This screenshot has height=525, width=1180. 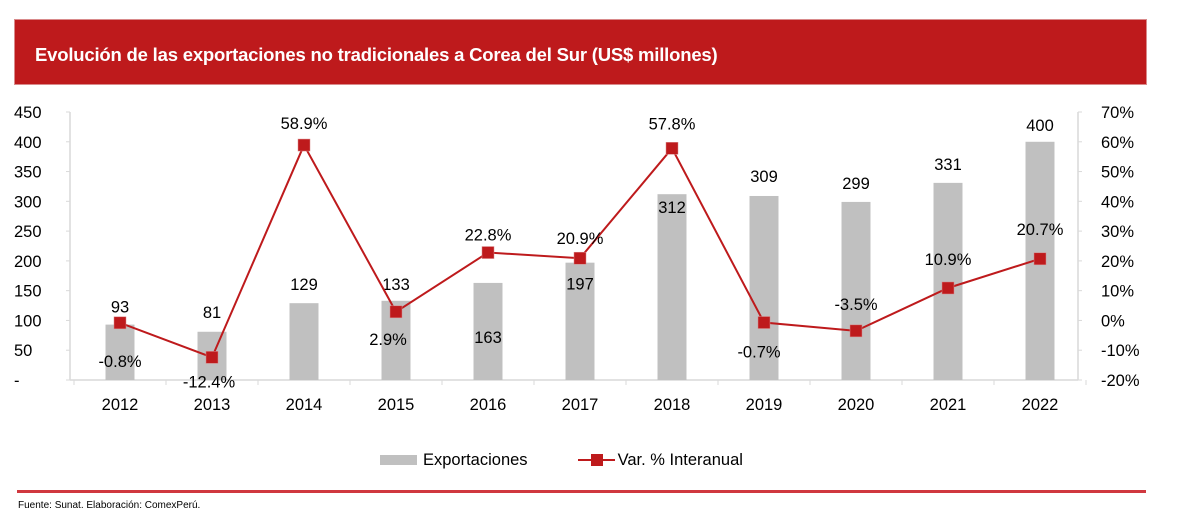 I want to click on bar-2014, so click(x=304, y=341).